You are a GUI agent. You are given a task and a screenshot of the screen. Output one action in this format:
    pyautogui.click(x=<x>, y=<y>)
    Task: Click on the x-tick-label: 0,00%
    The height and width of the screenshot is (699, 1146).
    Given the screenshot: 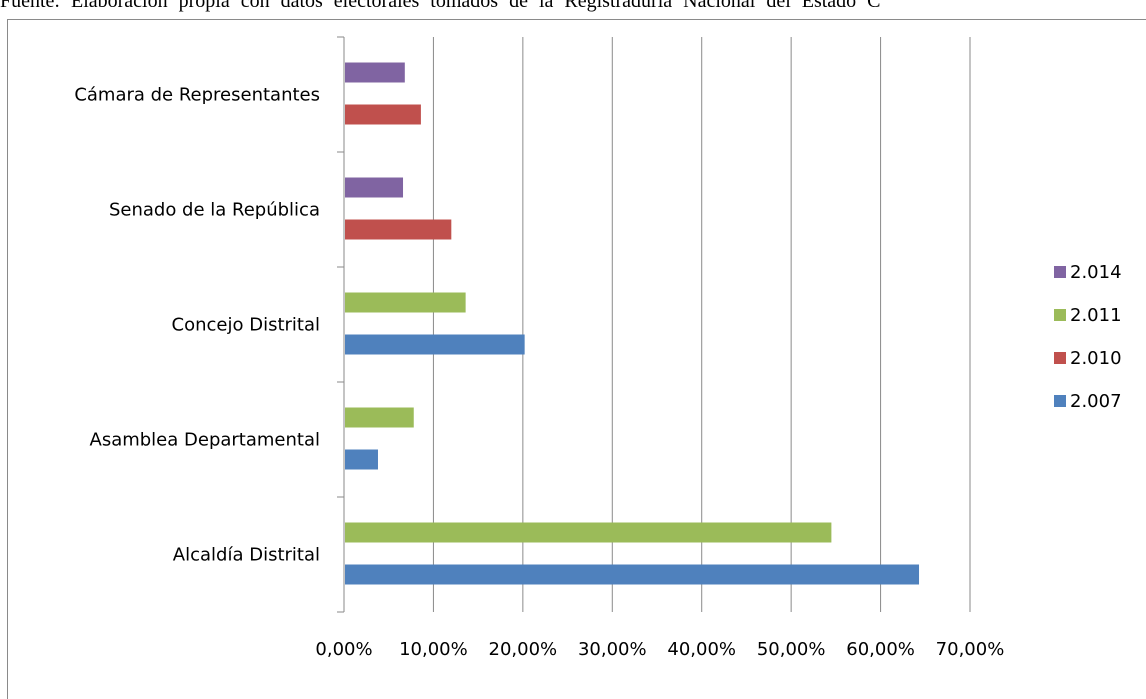 What is the action you would take?
    pyautogui.click(x=343, y=649)
    